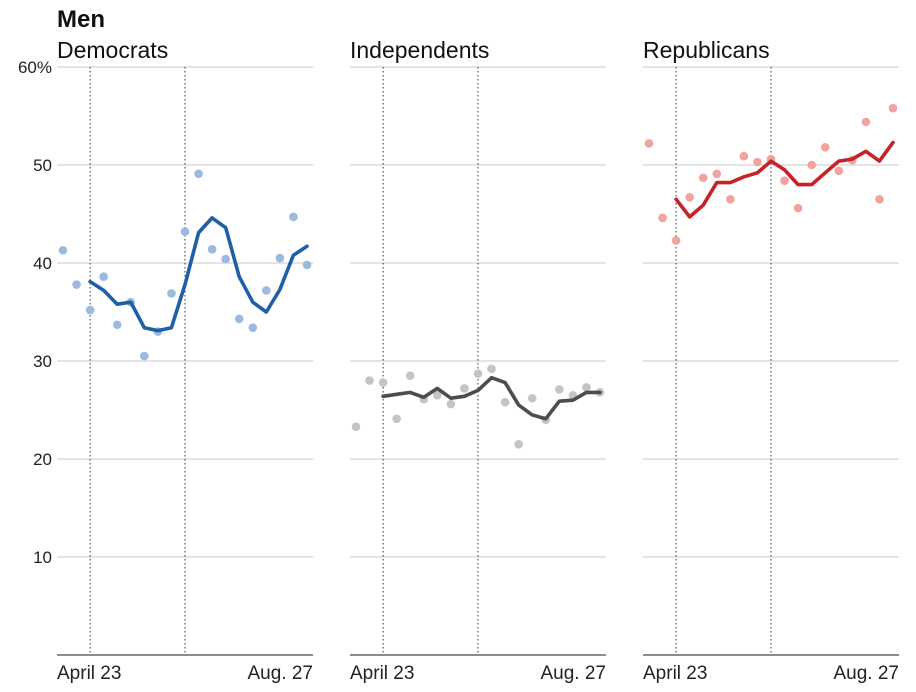 This screenshot has width=916, height=692. What do you see at coordinates (112, 50) in the screenshot?
I see `panel-title: Democrats` at bounding box center [112, 50].